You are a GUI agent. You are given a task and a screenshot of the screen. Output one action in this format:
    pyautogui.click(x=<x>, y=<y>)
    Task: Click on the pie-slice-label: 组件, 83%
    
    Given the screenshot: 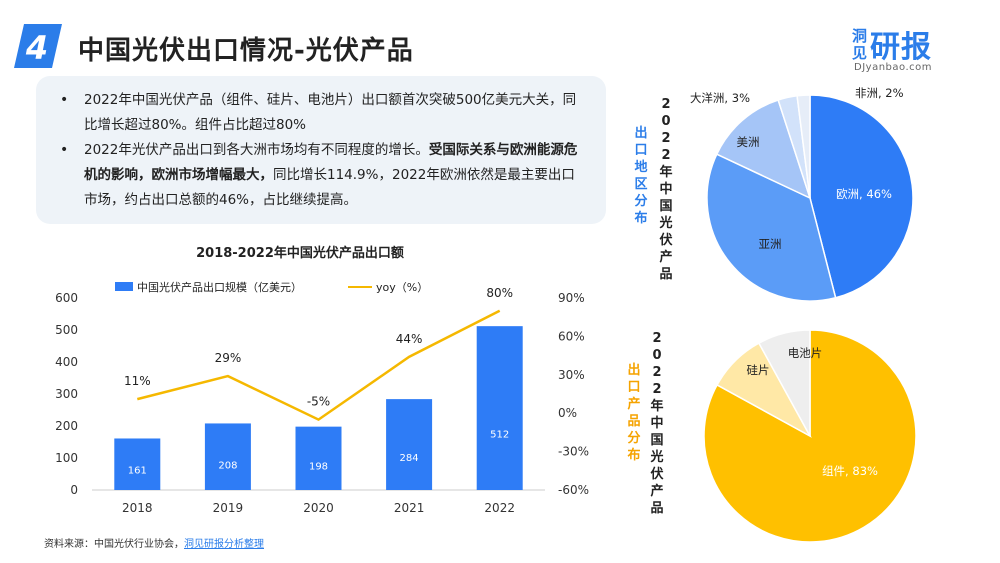 What is the action you would take?
    pyautogui.click(x=850, y=471)
    